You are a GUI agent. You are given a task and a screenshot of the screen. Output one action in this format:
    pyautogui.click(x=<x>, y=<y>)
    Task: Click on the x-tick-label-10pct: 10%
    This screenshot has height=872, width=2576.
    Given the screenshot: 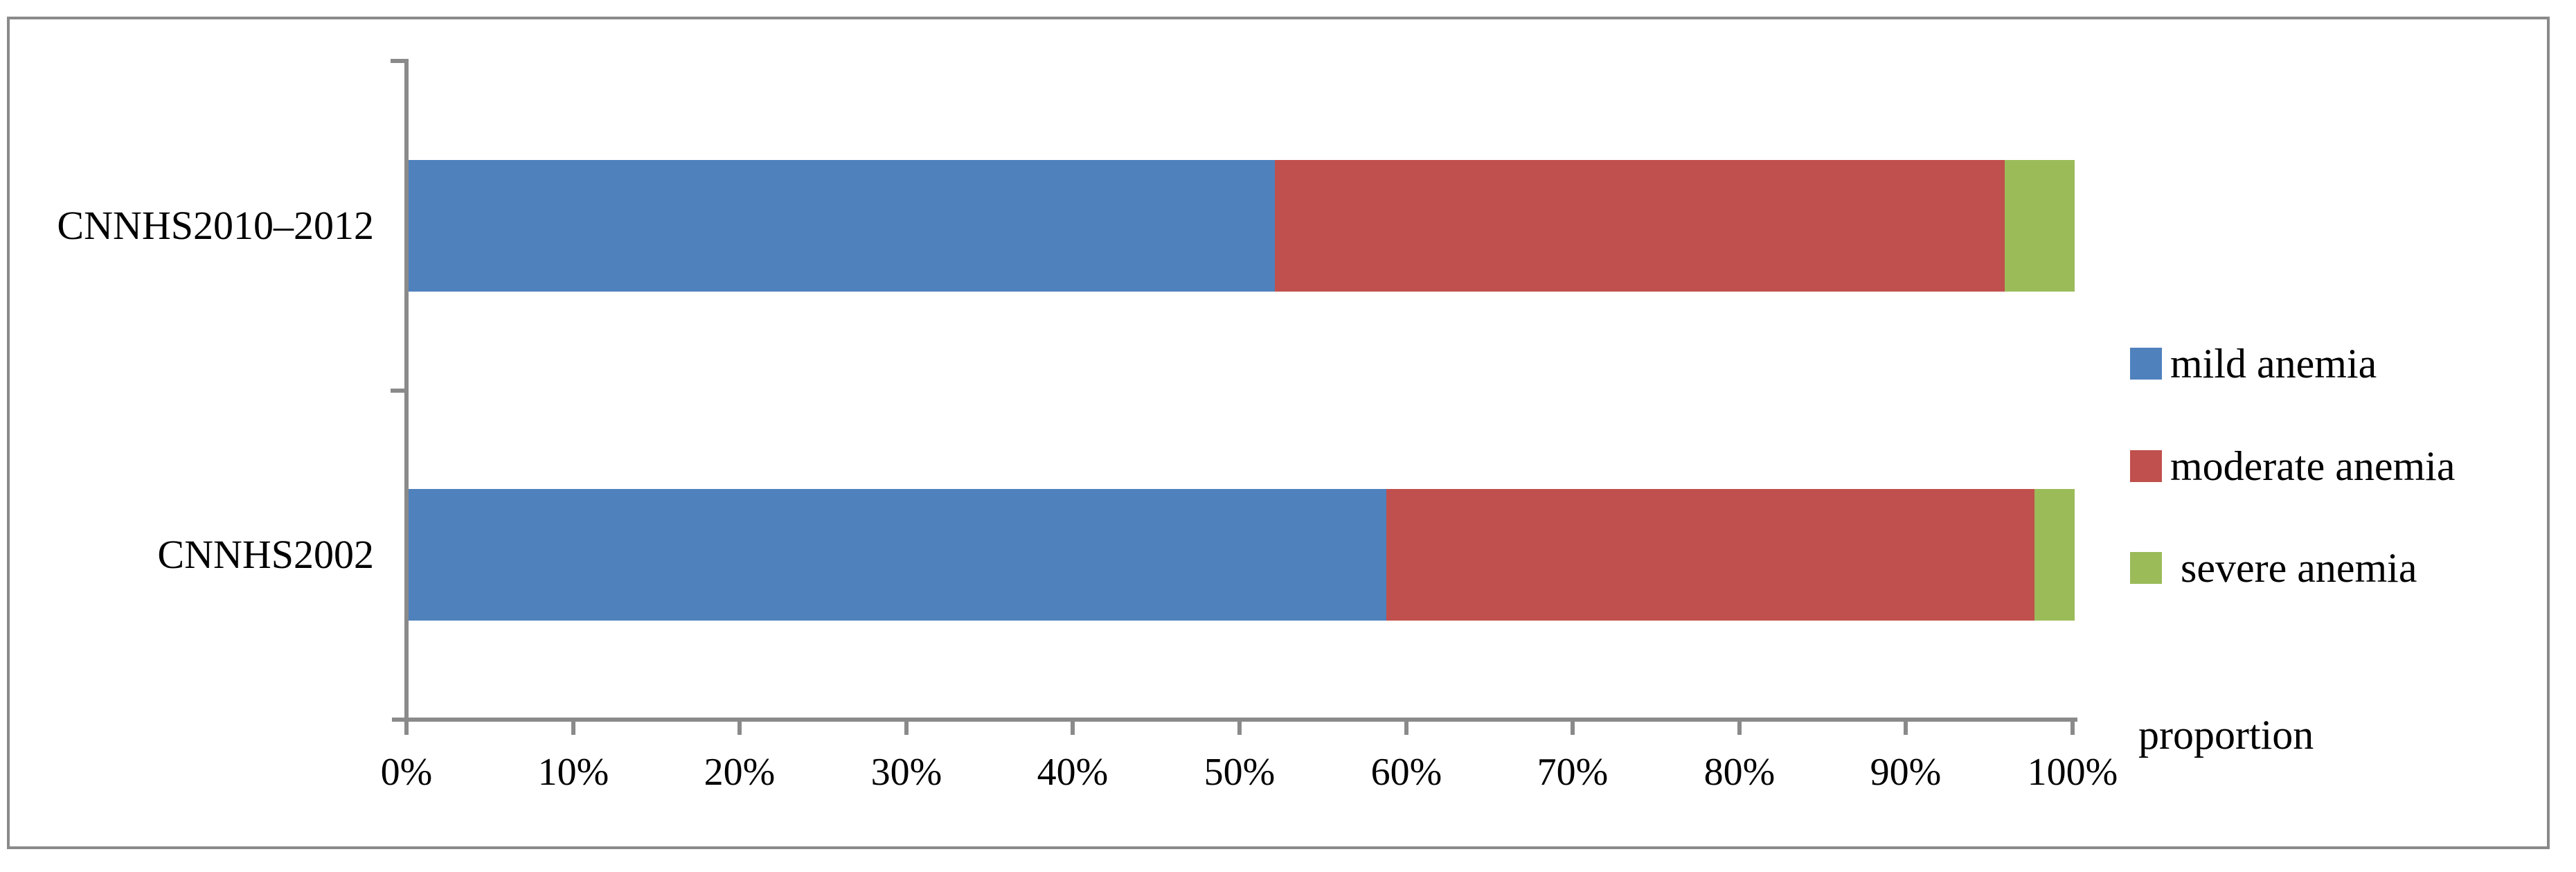 What is the action you would take?
    pyautogui.click(x=573, y=772)
    